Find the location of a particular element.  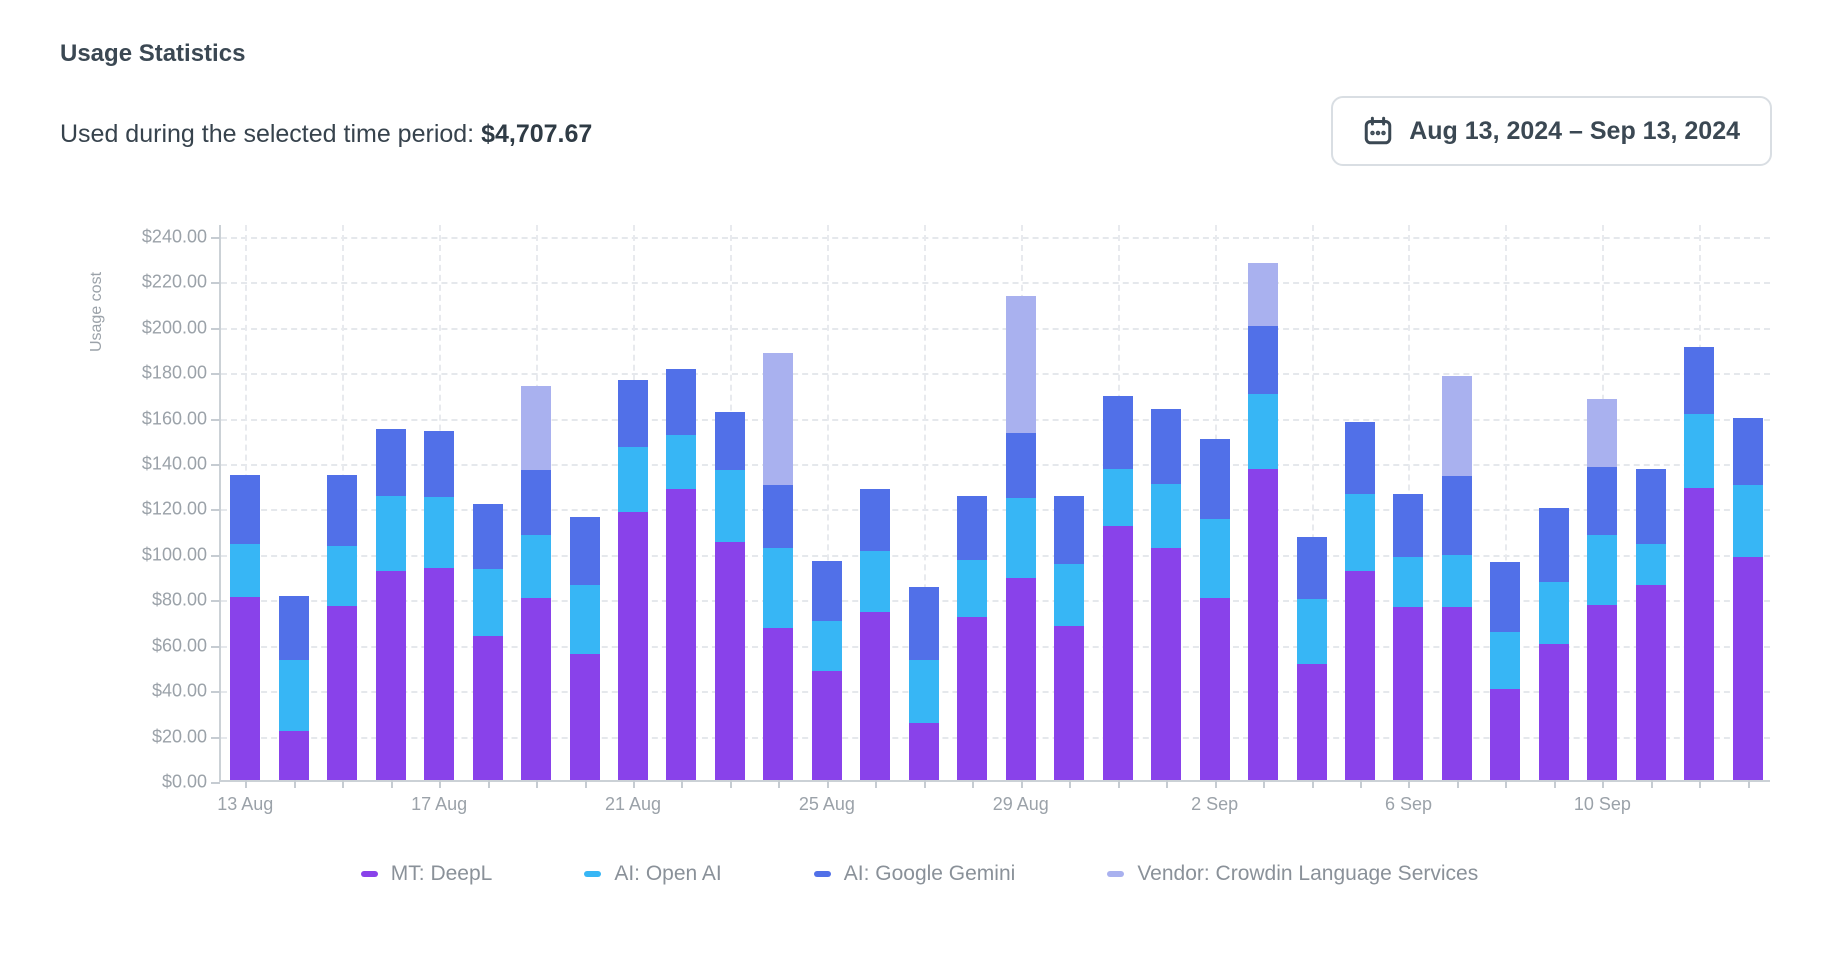

bar-1-sep is located at coordinates (1166, 594).